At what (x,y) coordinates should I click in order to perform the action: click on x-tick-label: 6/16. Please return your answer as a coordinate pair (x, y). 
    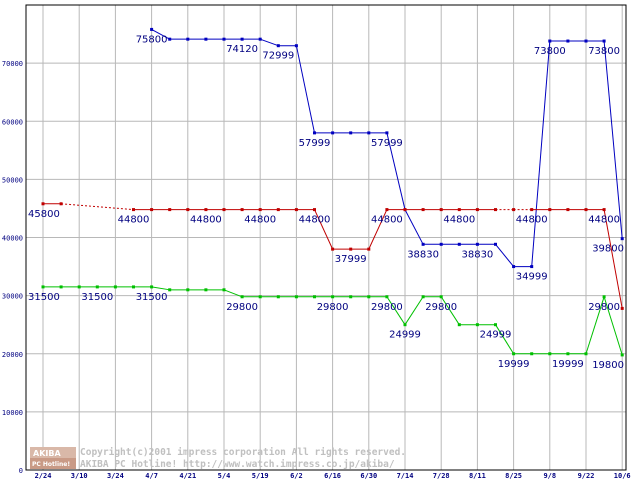
    Looking at the image, I should click on (332, 476).